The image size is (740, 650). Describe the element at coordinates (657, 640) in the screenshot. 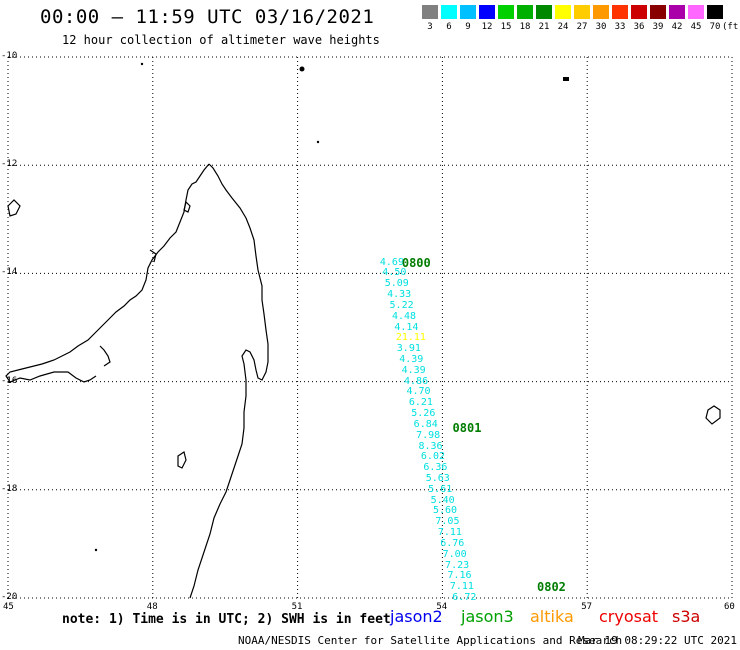

I see `footer-timestamp: Mar 19 08:29:22 UTC 2021` at that location.